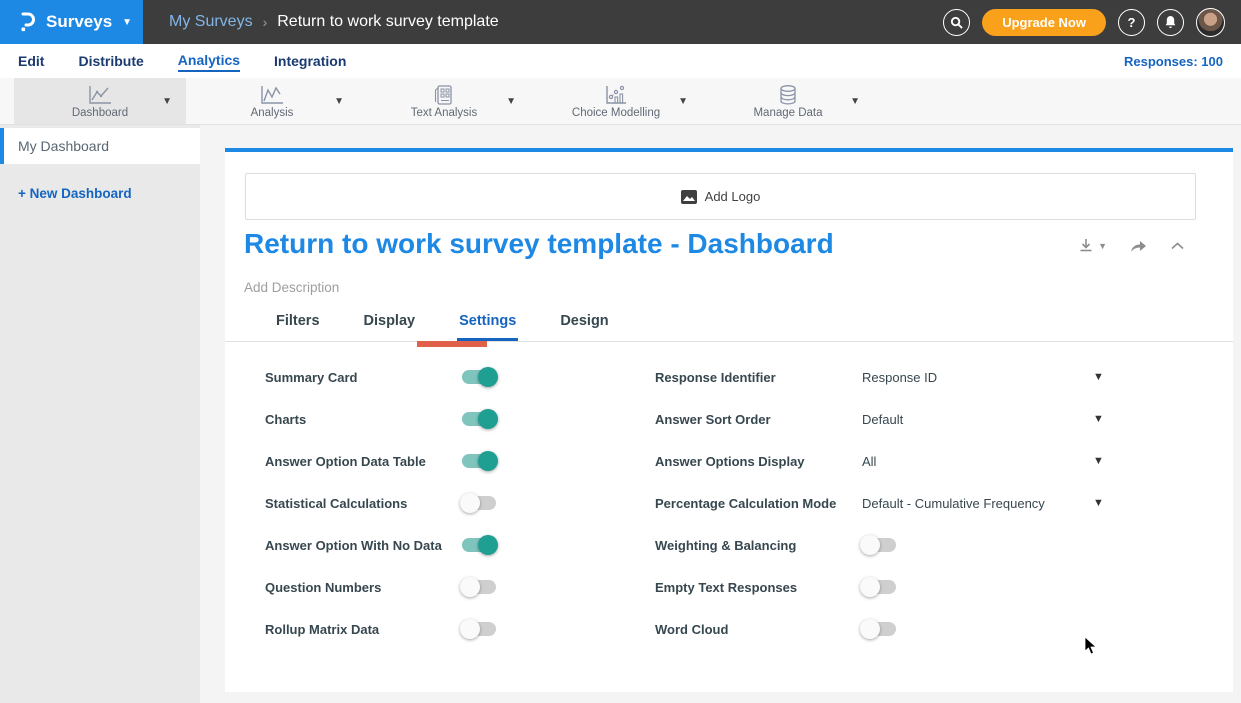  Describe the element at coordinates (726, 545) in the screenshot. I see `setting-label: Weighting & Balancing` at that location.